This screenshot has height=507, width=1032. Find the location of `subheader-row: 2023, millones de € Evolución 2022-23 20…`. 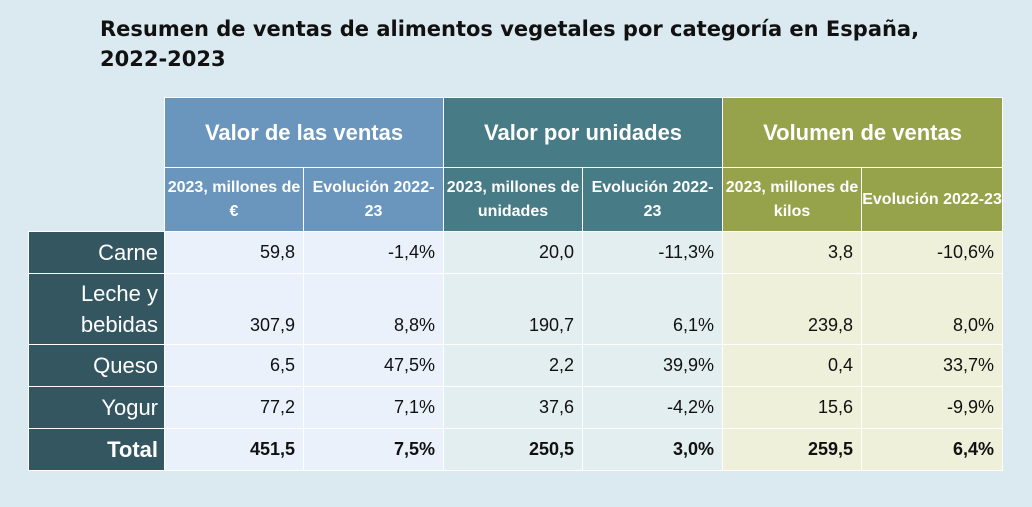

subheader-row: 2023, millones de € Evolución 2022-23 20… is located at coordinates (516, 199).